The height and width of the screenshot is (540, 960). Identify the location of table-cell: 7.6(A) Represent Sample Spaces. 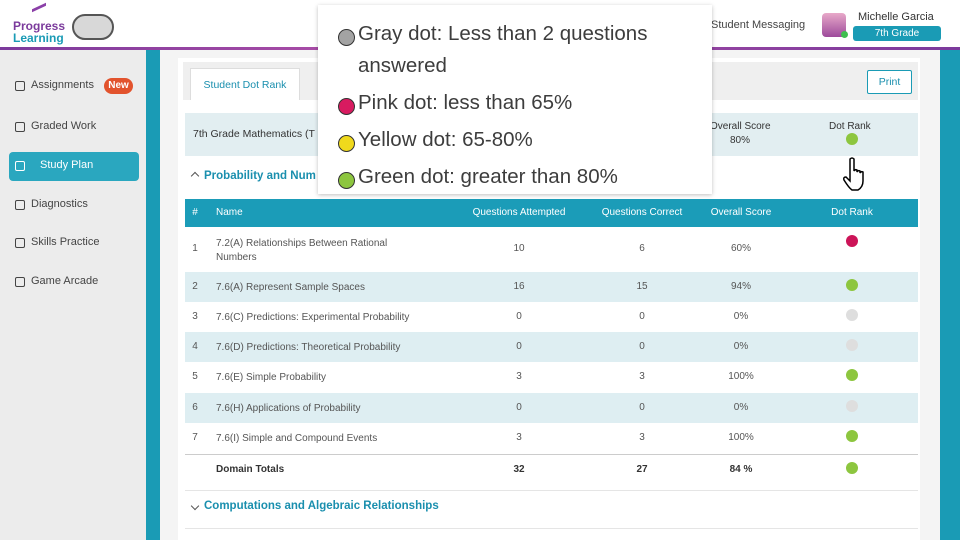
(290, 287).